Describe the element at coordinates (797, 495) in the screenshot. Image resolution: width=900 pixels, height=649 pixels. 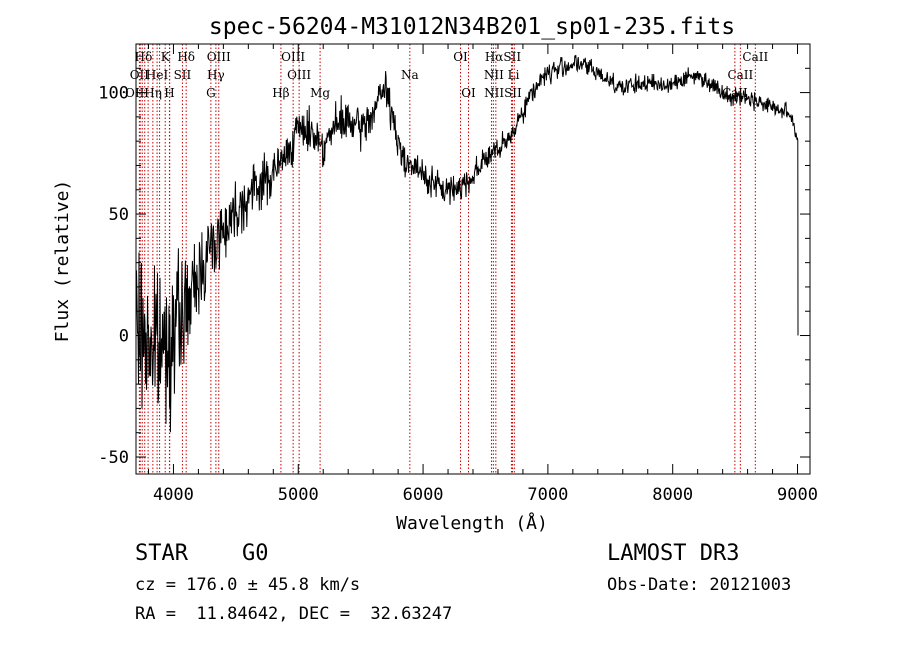
I see `x-tick-label: 9000` at that location.